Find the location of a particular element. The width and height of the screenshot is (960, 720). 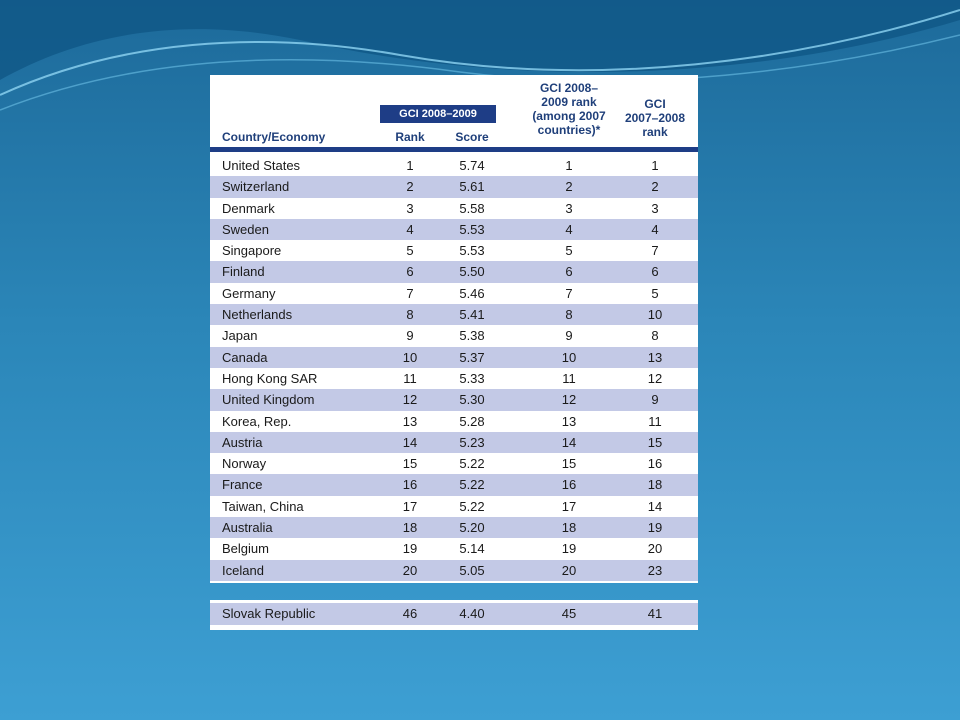

cell-rank: 19 is located at coordinates (410, 549).